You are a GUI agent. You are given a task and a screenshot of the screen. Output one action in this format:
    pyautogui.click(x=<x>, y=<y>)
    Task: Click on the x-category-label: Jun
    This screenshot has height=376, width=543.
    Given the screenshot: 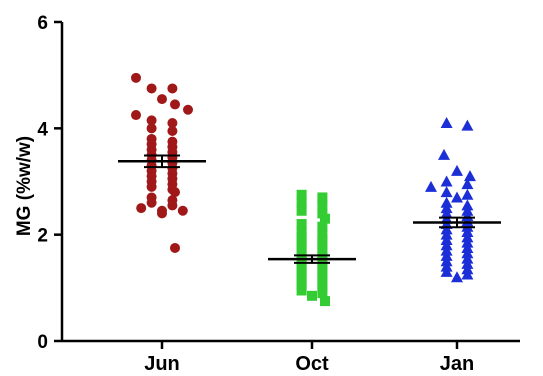 What is the action you would take?
    pyautogui.click(x=162, y=364)
    